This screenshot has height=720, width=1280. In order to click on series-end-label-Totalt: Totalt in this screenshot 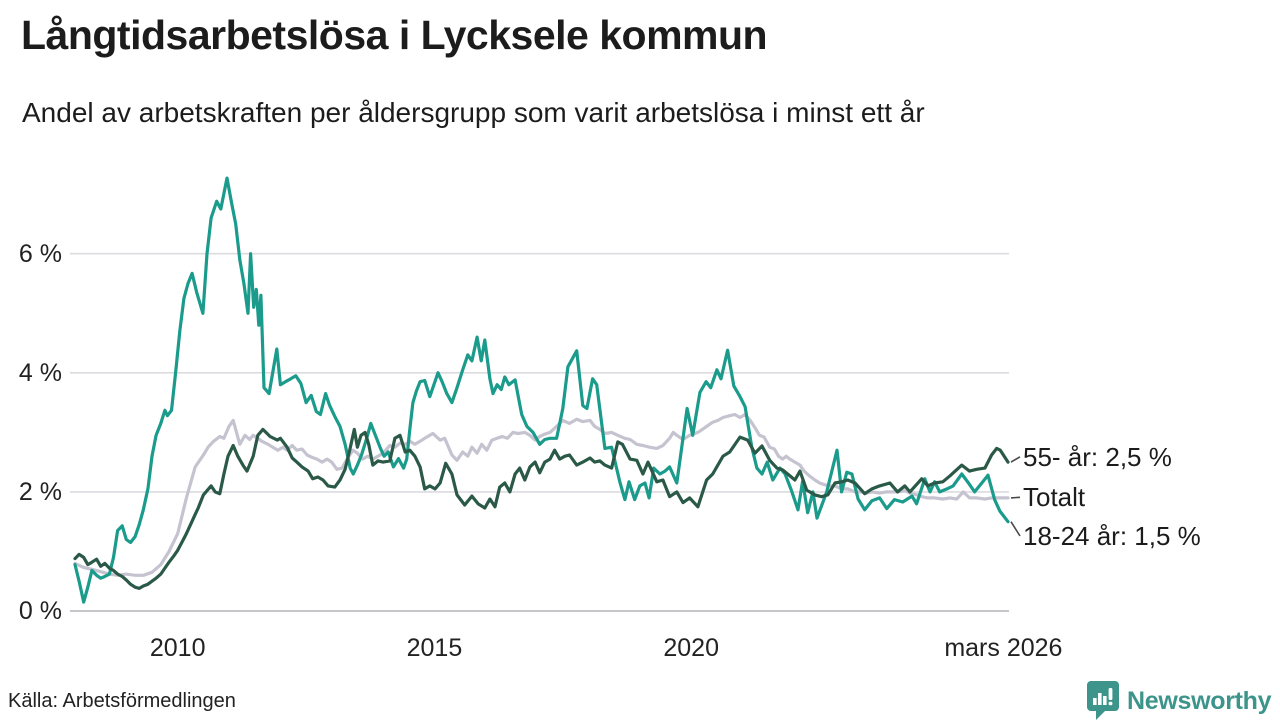, I will do `click(1054, 497)`.